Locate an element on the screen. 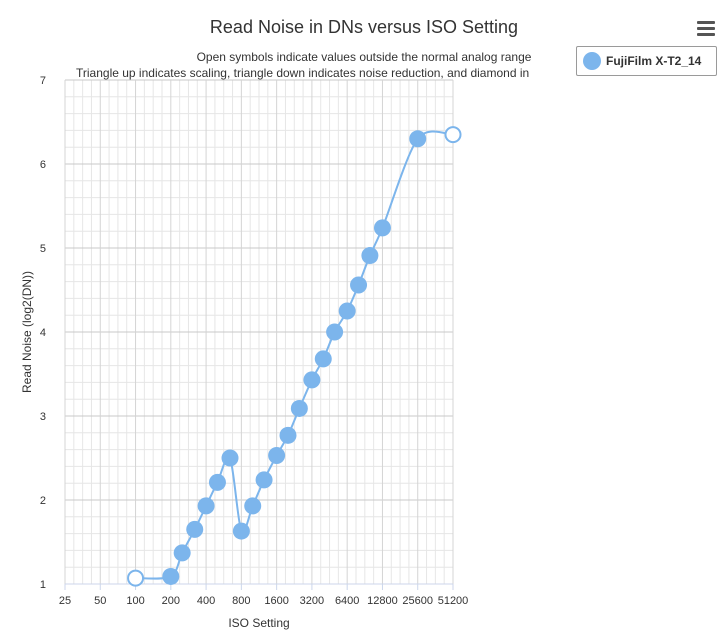 Image resolution: width=719 pixels, height=635 pixels. x-tick-label: 25 is located at coordinates (65, 601).